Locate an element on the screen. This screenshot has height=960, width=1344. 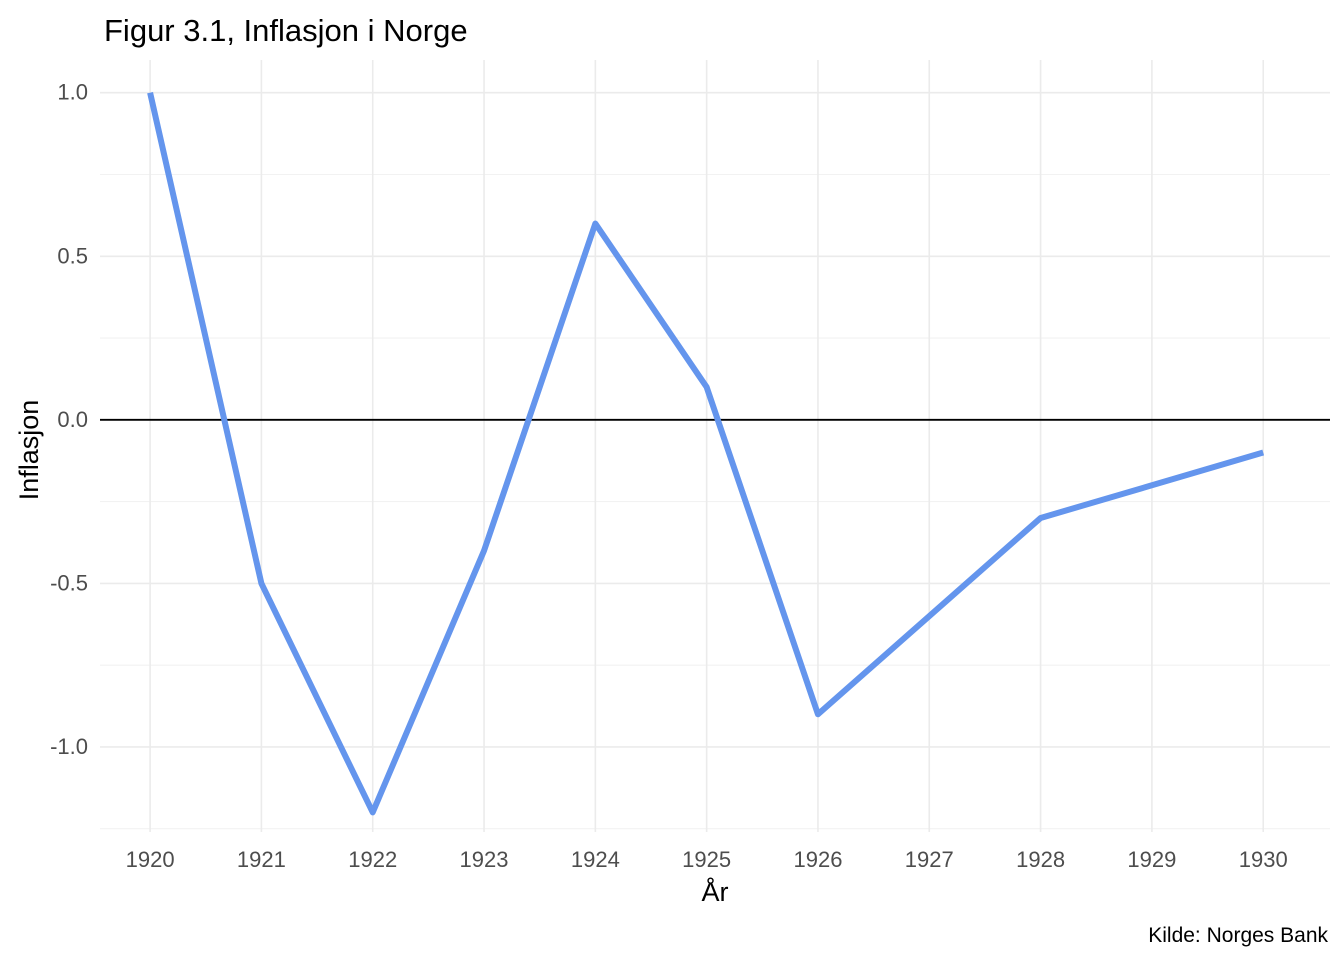
y-tick-label: 0.5 is located at coordinates (72, 255).